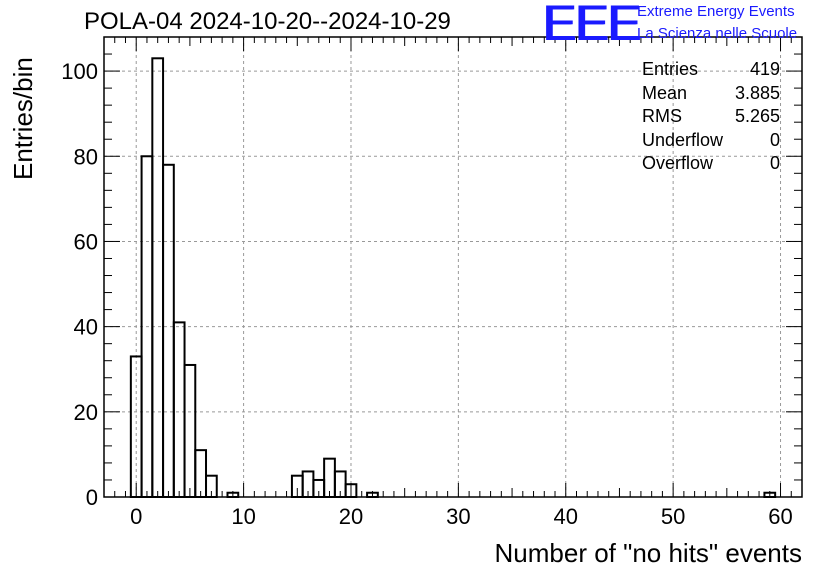  Describe the element at coordinates (673, 516) in the screenshot. I see `x-tick-label: 50` at that location.